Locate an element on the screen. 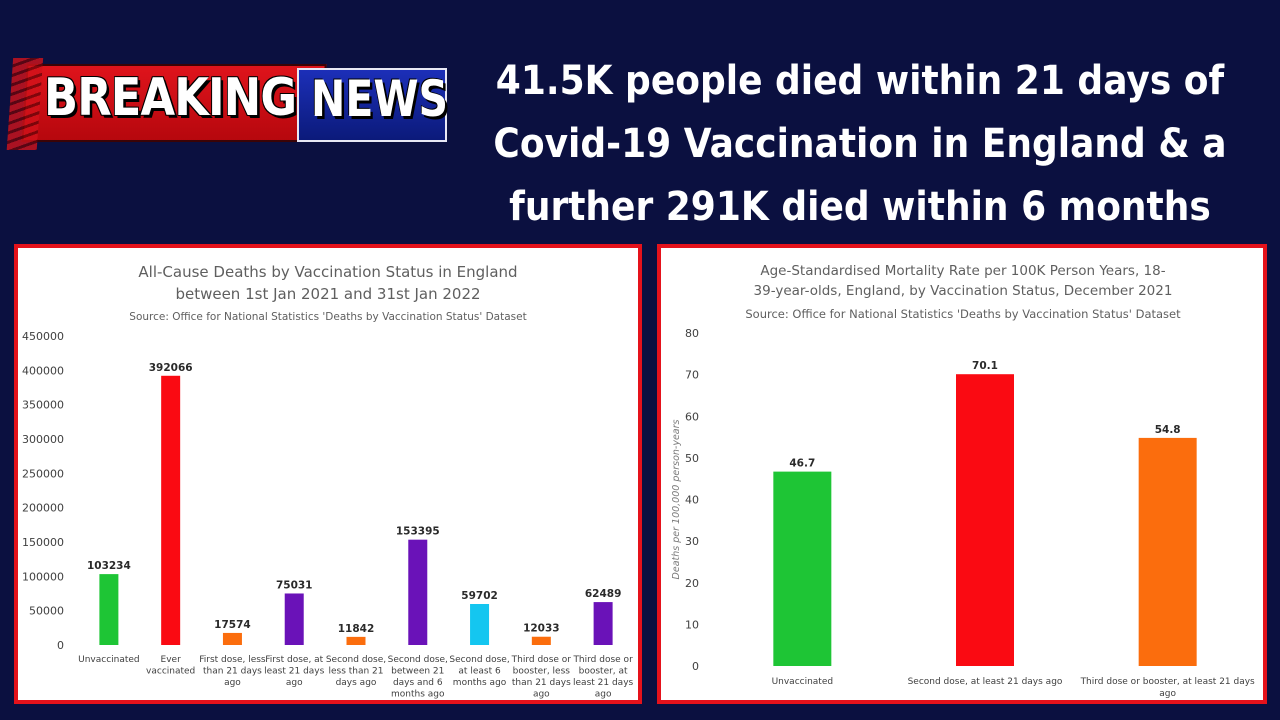 This screenshot has width=1280, height=720. y-tick-label: 80 is located at coordinates (692, 333).